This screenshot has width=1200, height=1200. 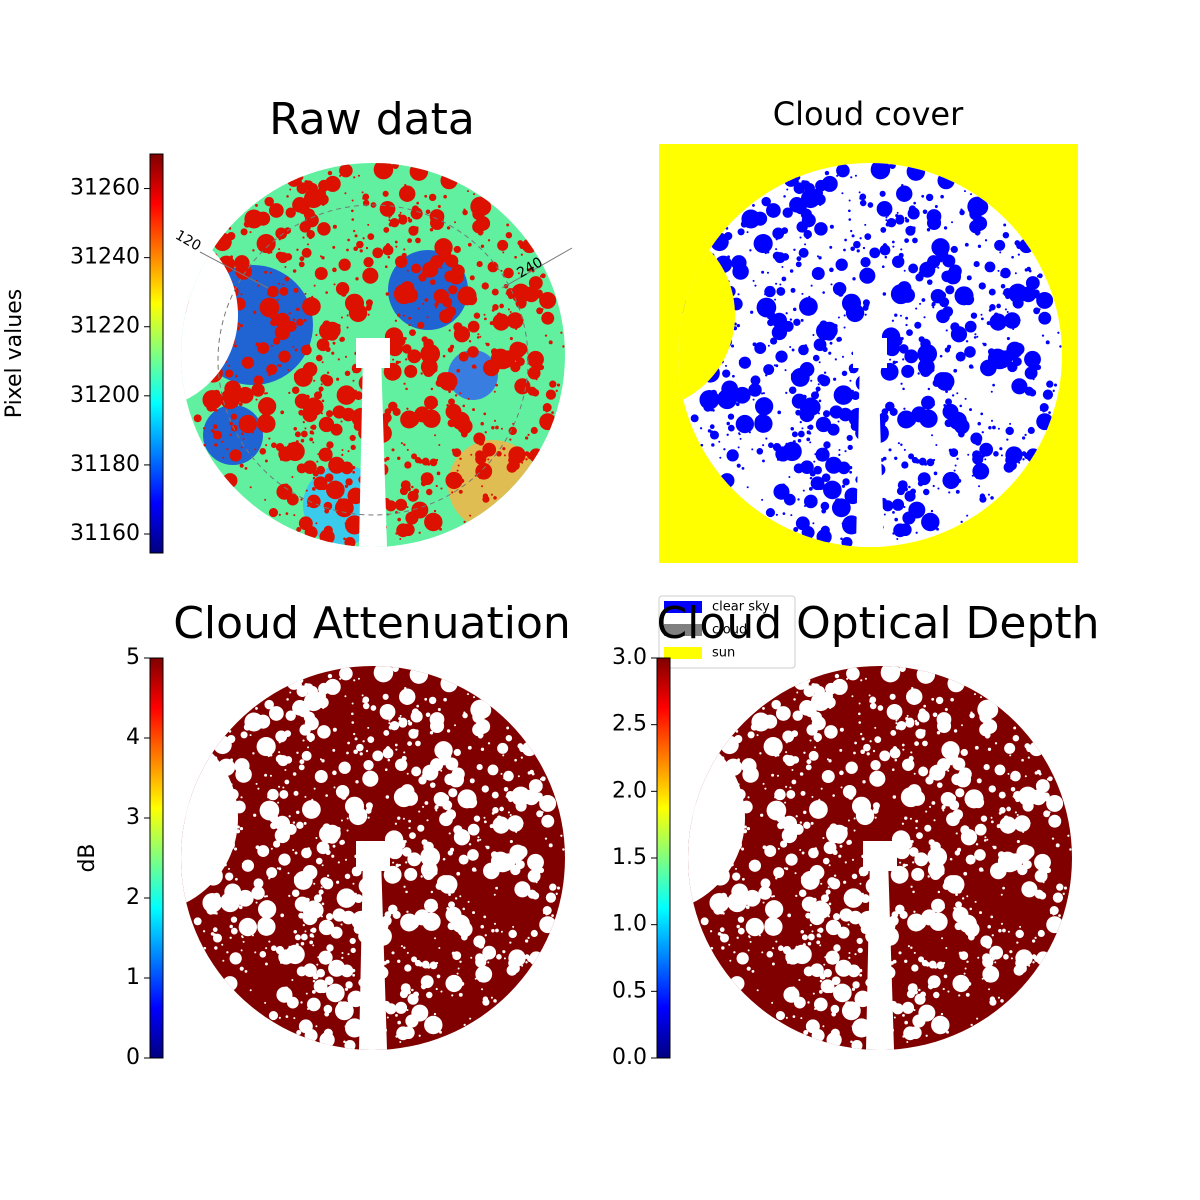 What do you see at coordinates (133, 657) in the screenshot?
I see `tick-label: 5` at bounding box center [133, 657].